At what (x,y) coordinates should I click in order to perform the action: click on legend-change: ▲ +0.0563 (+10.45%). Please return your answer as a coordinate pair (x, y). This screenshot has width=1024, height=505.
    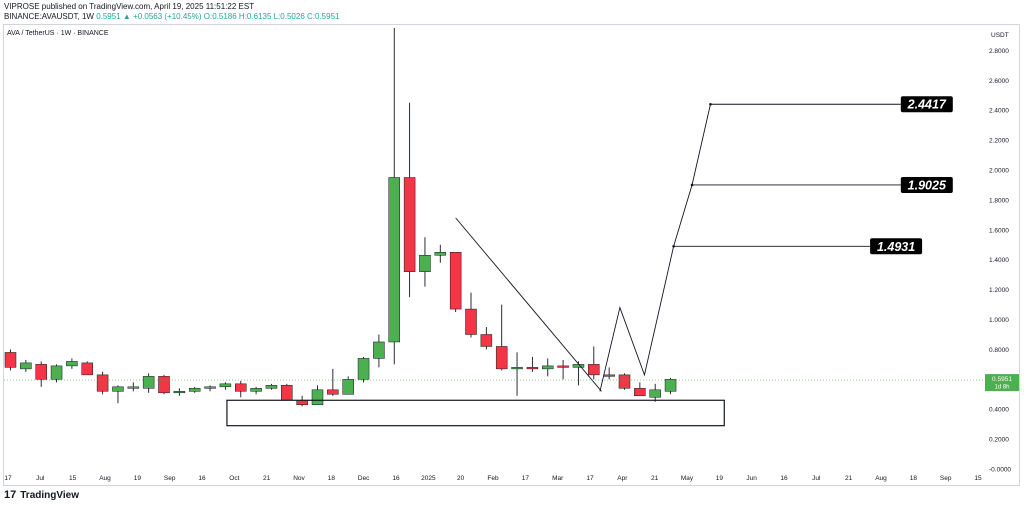
    Looking at the image, I should click on (162, 16).